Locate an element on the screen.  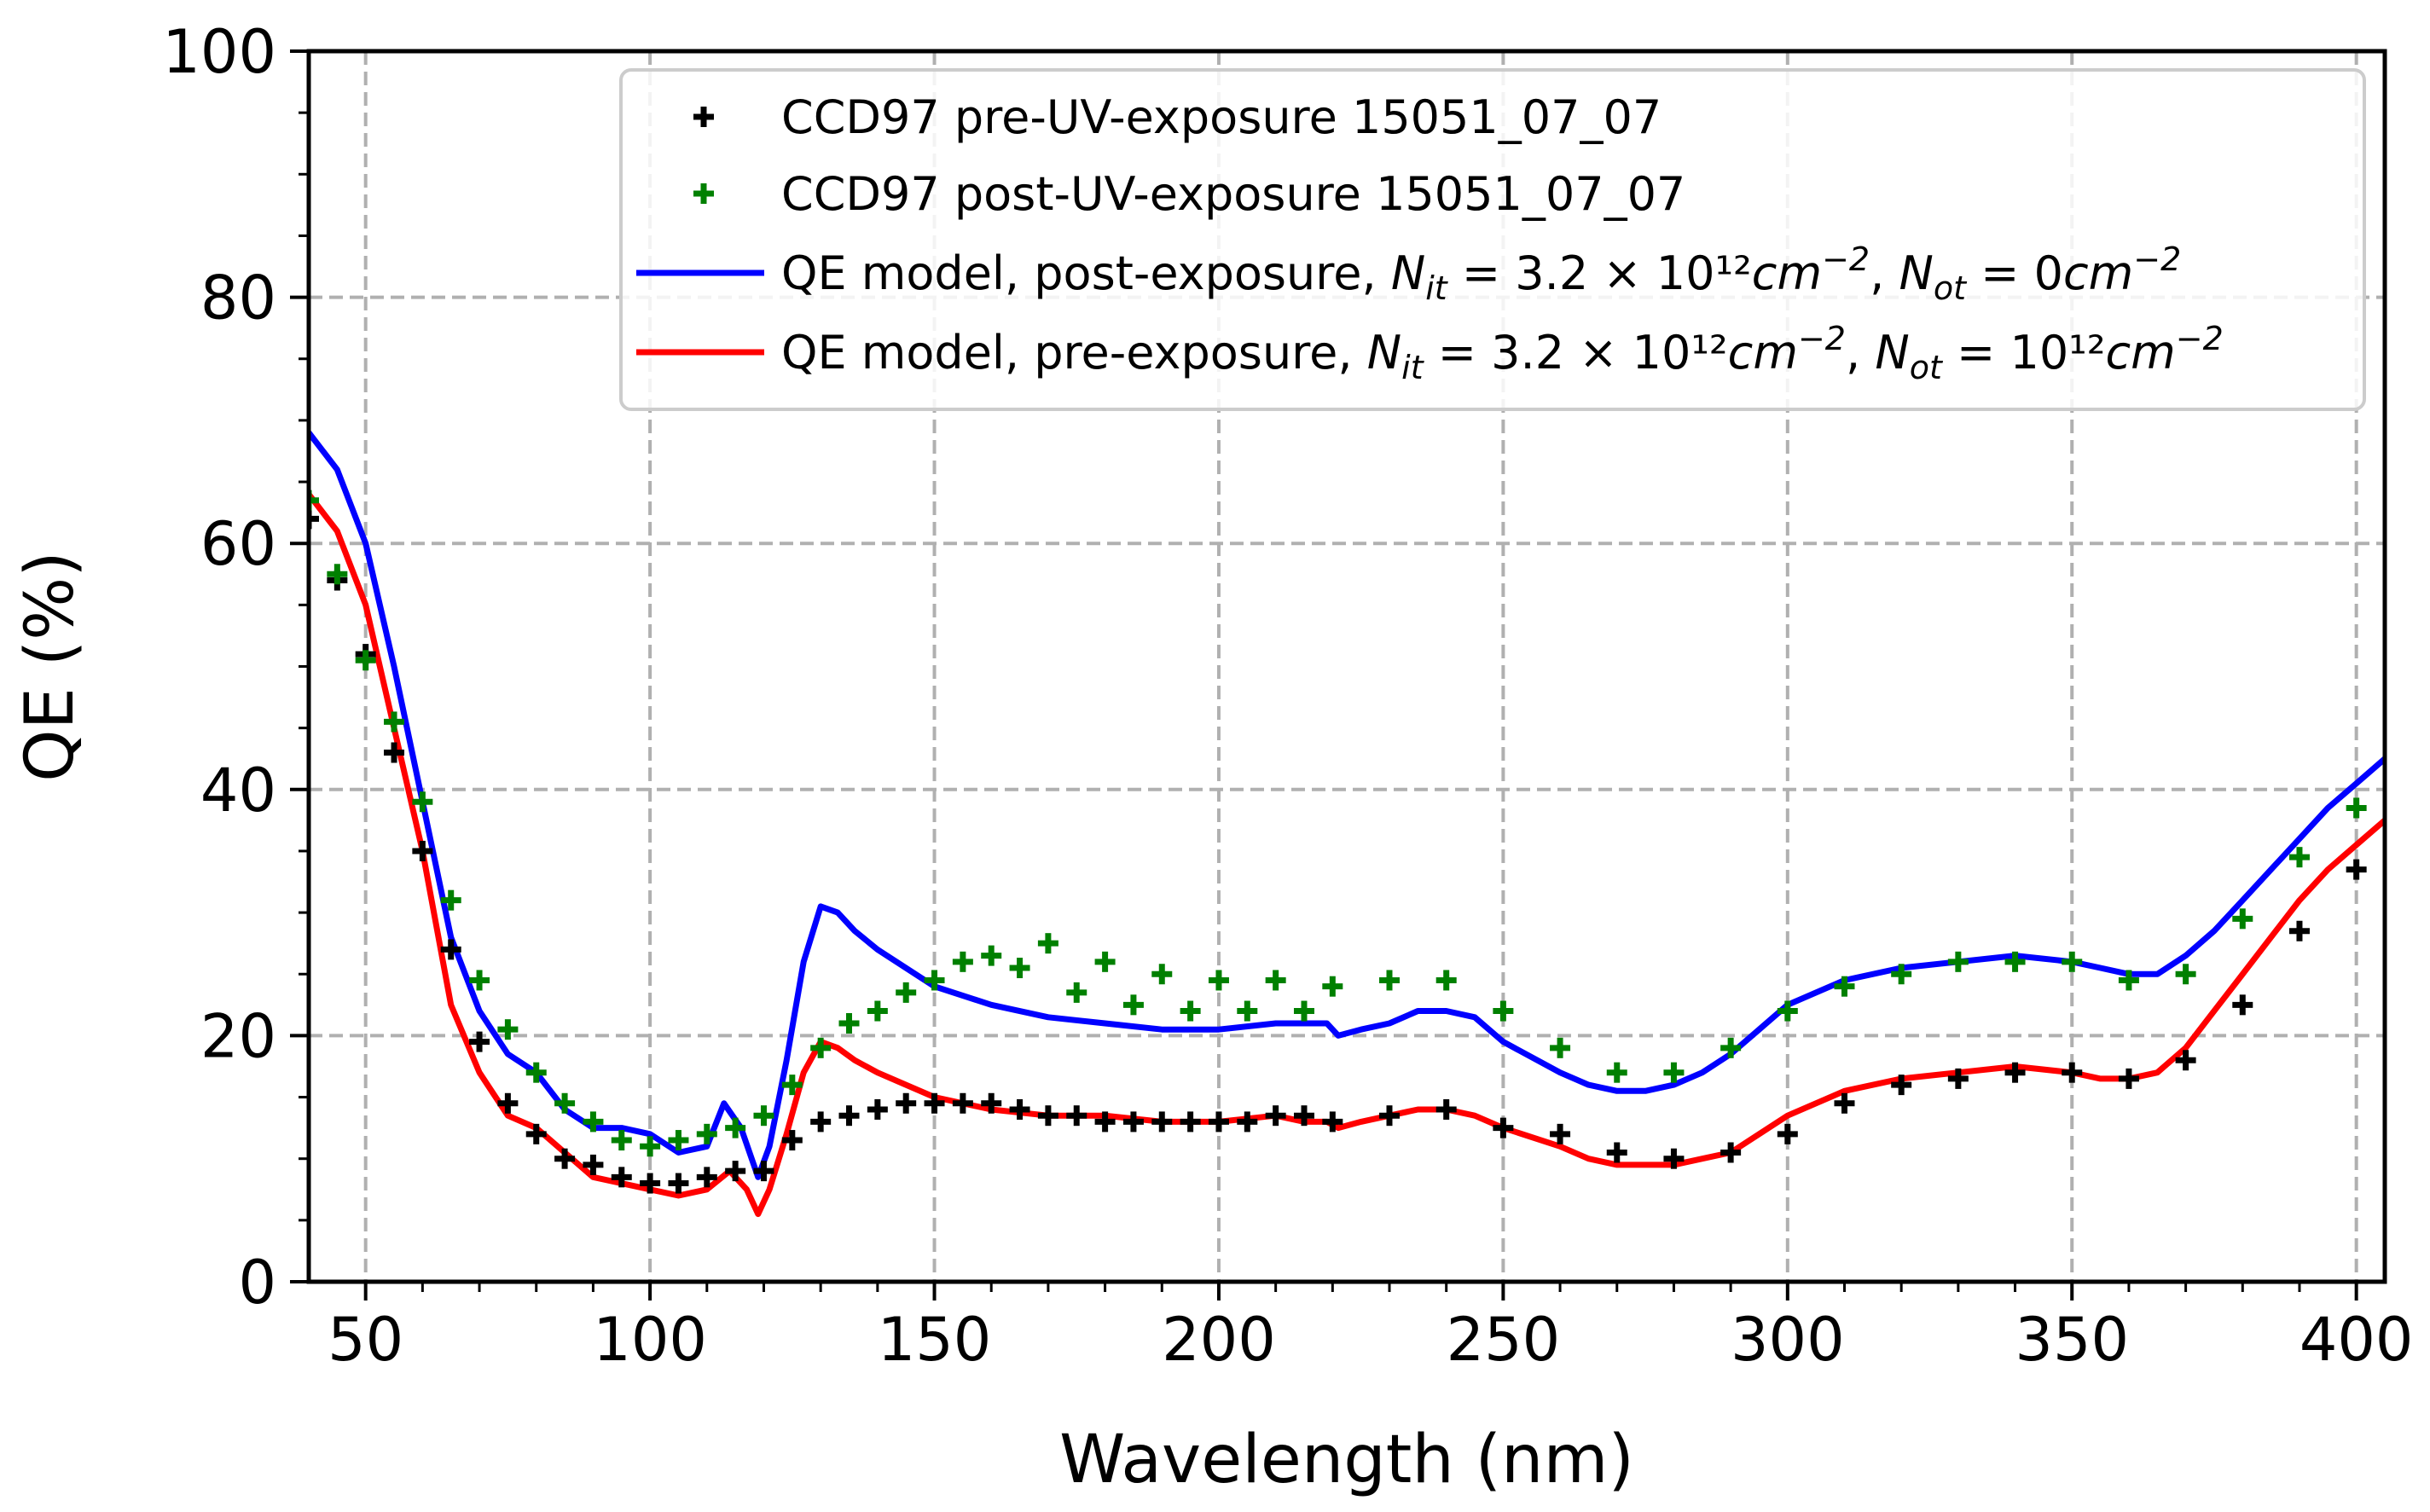
x-tick-label: 50 is located at coordinates (365, 1340).